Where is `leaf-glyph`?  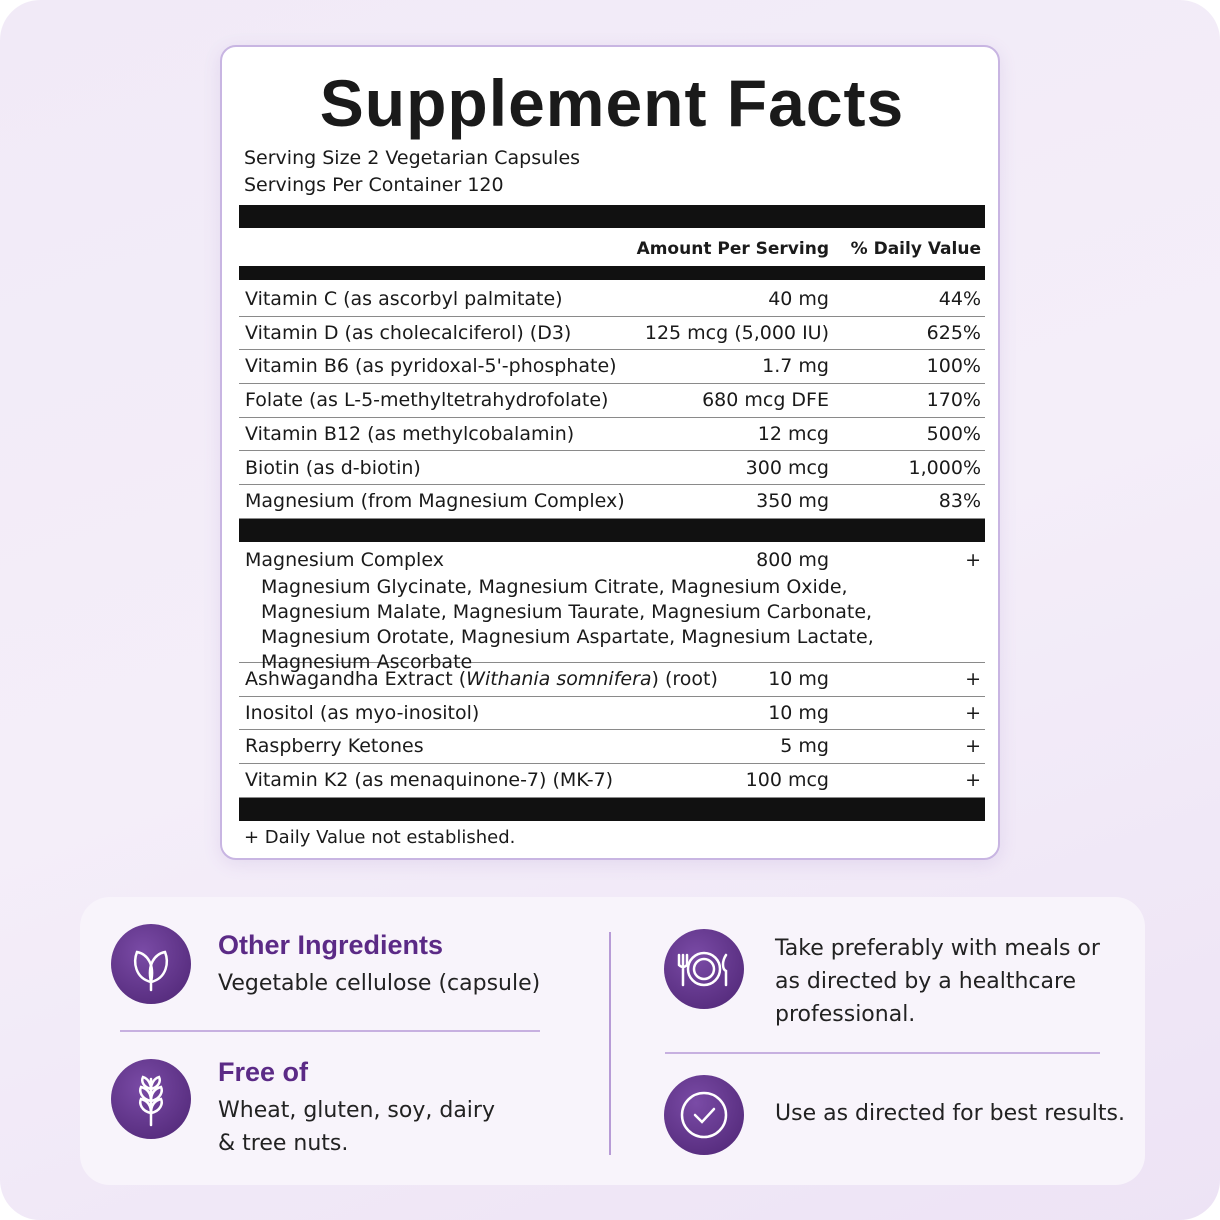 leaf-glyph is located at coordinates (151, 971).